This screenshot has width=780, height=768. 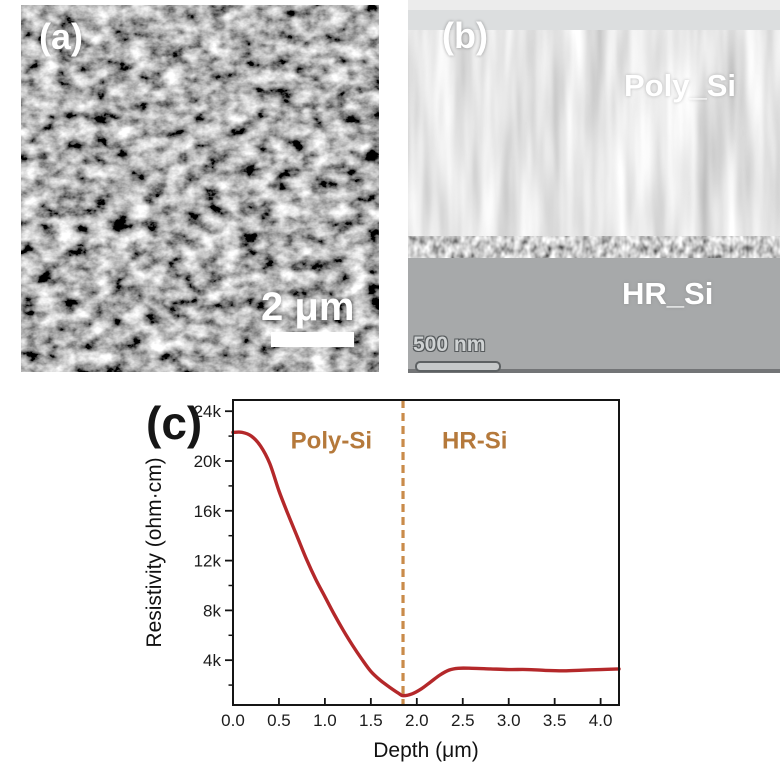 I want to click on svg-text: 24k, so click(x=208, y=411).